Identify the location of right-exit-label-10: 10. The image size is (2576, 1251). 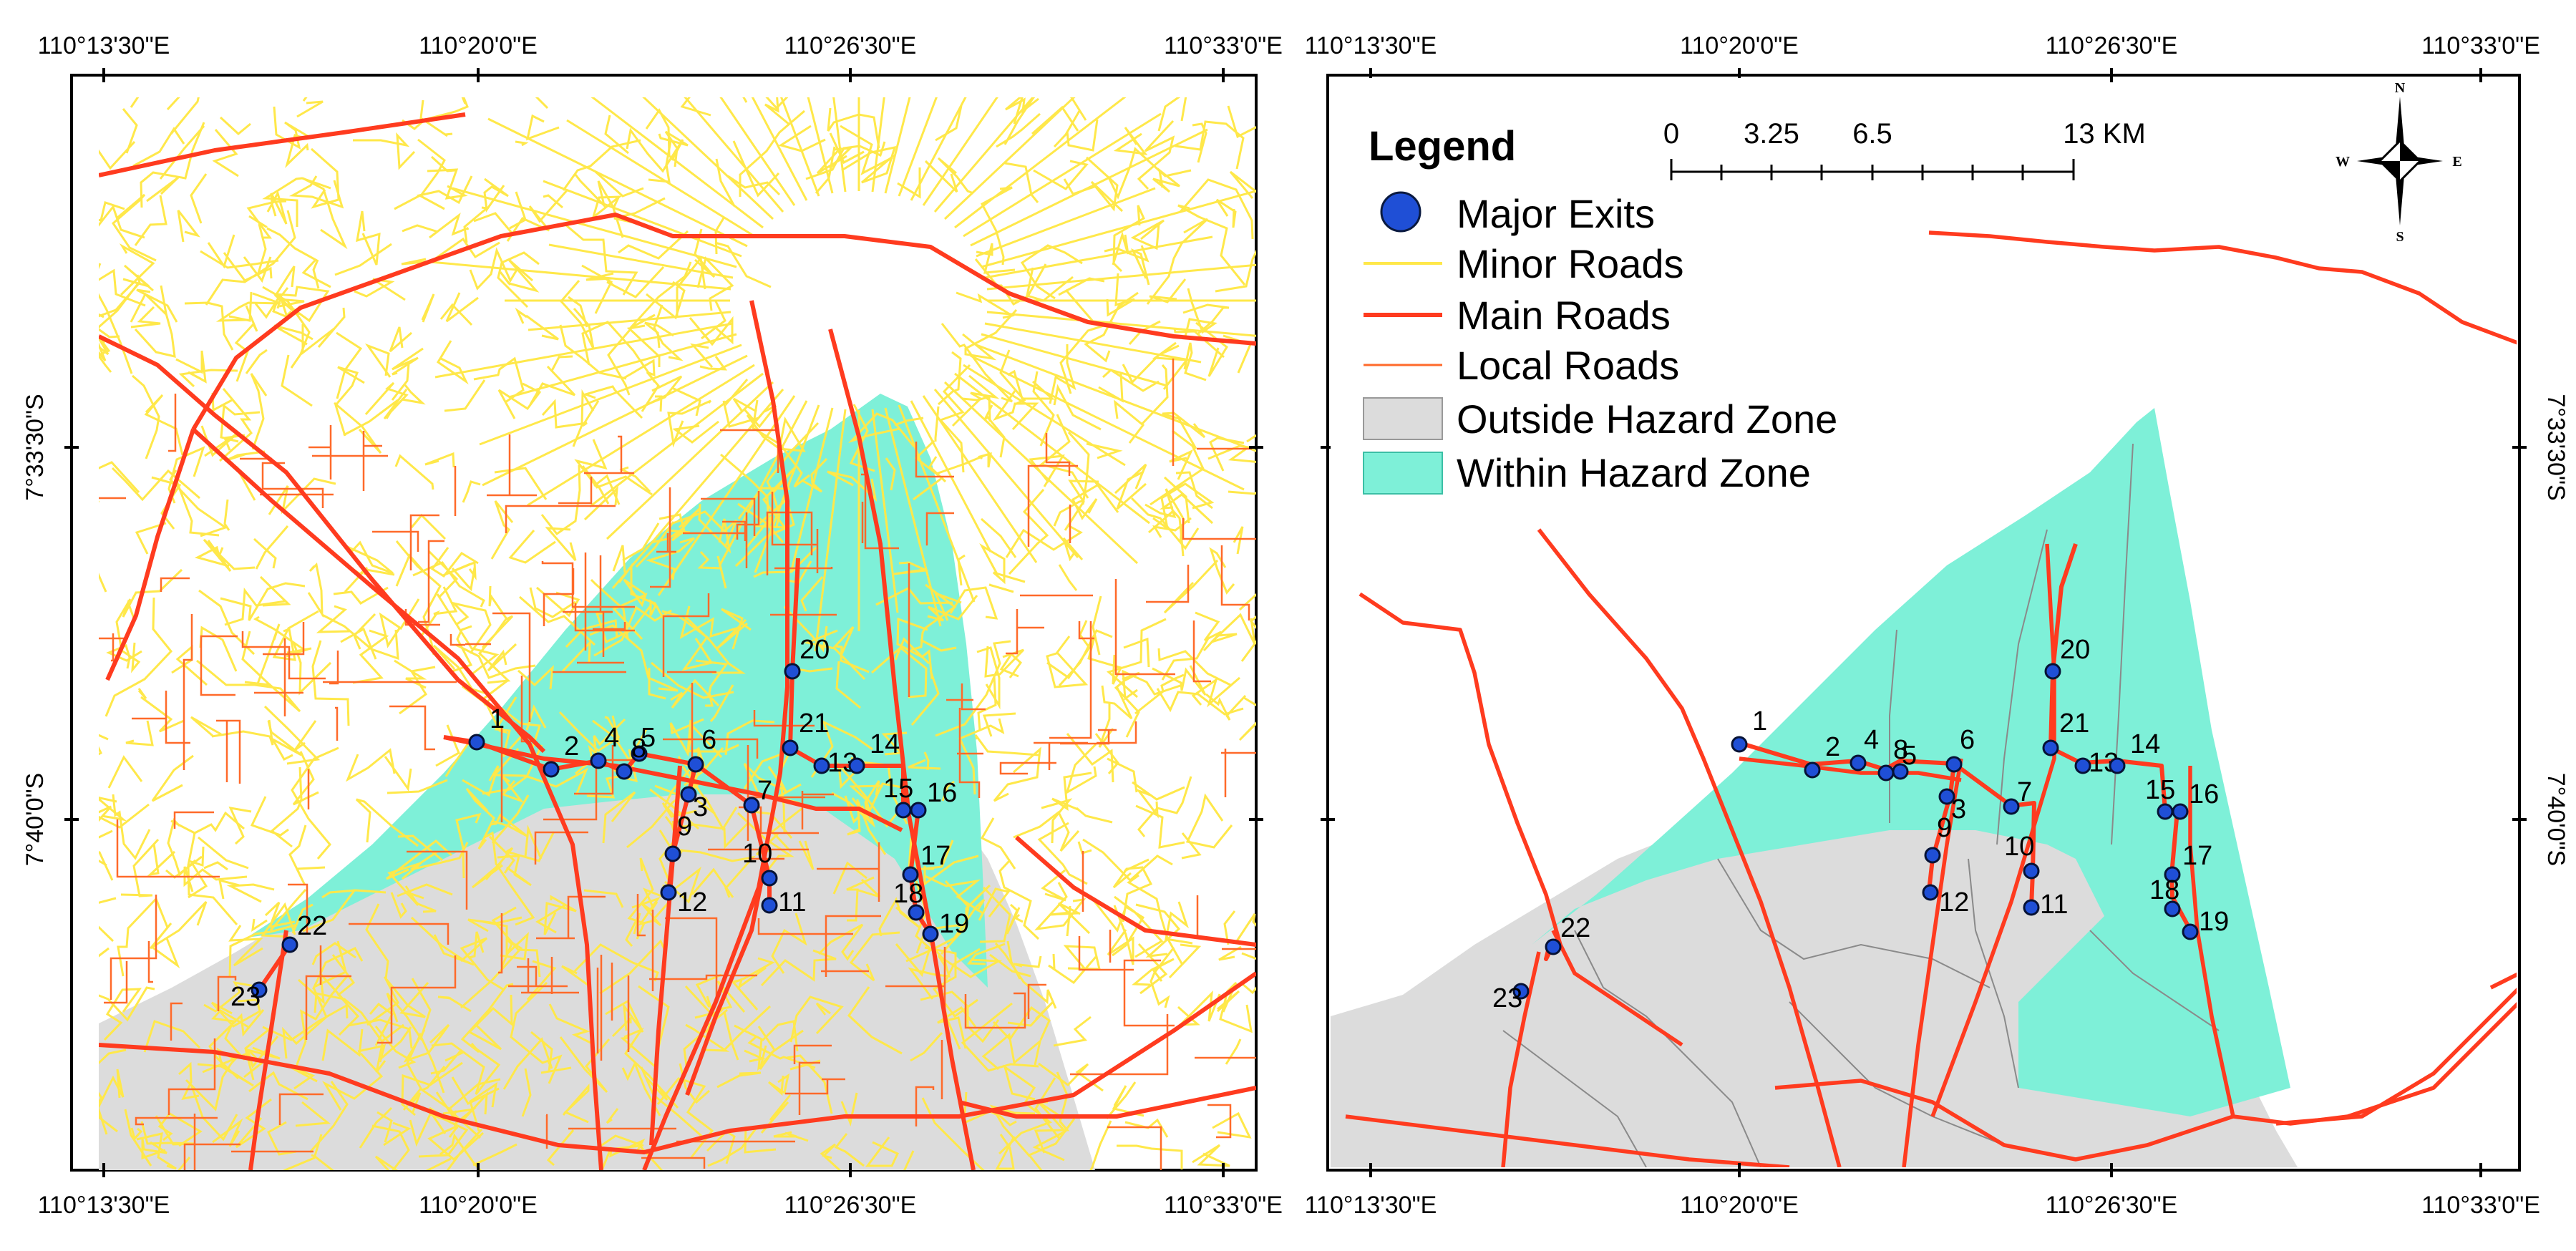
(2019, 847).